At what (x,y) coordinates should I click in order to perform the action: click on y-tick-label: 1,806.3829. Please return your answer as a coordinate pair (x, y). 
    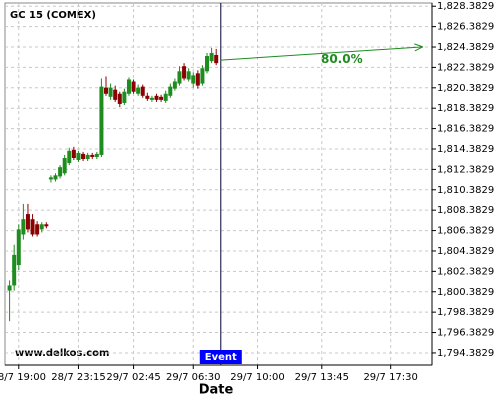
    Looking at the image, I should click on (465, 231).